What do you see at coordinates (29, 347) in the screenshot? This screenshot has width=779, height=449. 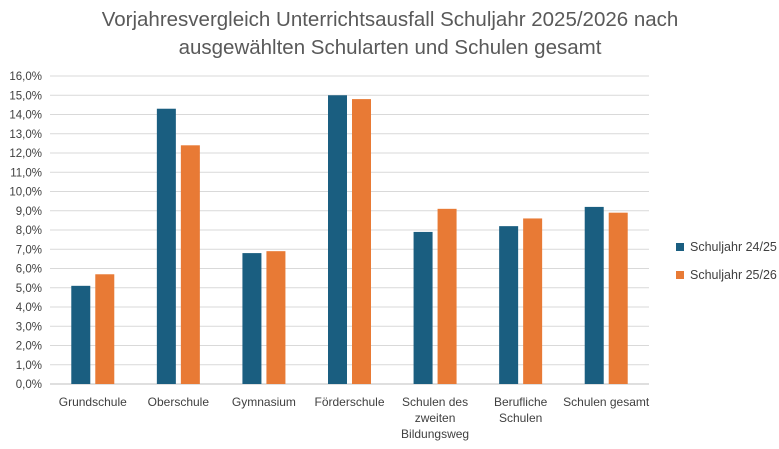 I see `y-tick-label: 2,0%` at bounding box center [29, 347].